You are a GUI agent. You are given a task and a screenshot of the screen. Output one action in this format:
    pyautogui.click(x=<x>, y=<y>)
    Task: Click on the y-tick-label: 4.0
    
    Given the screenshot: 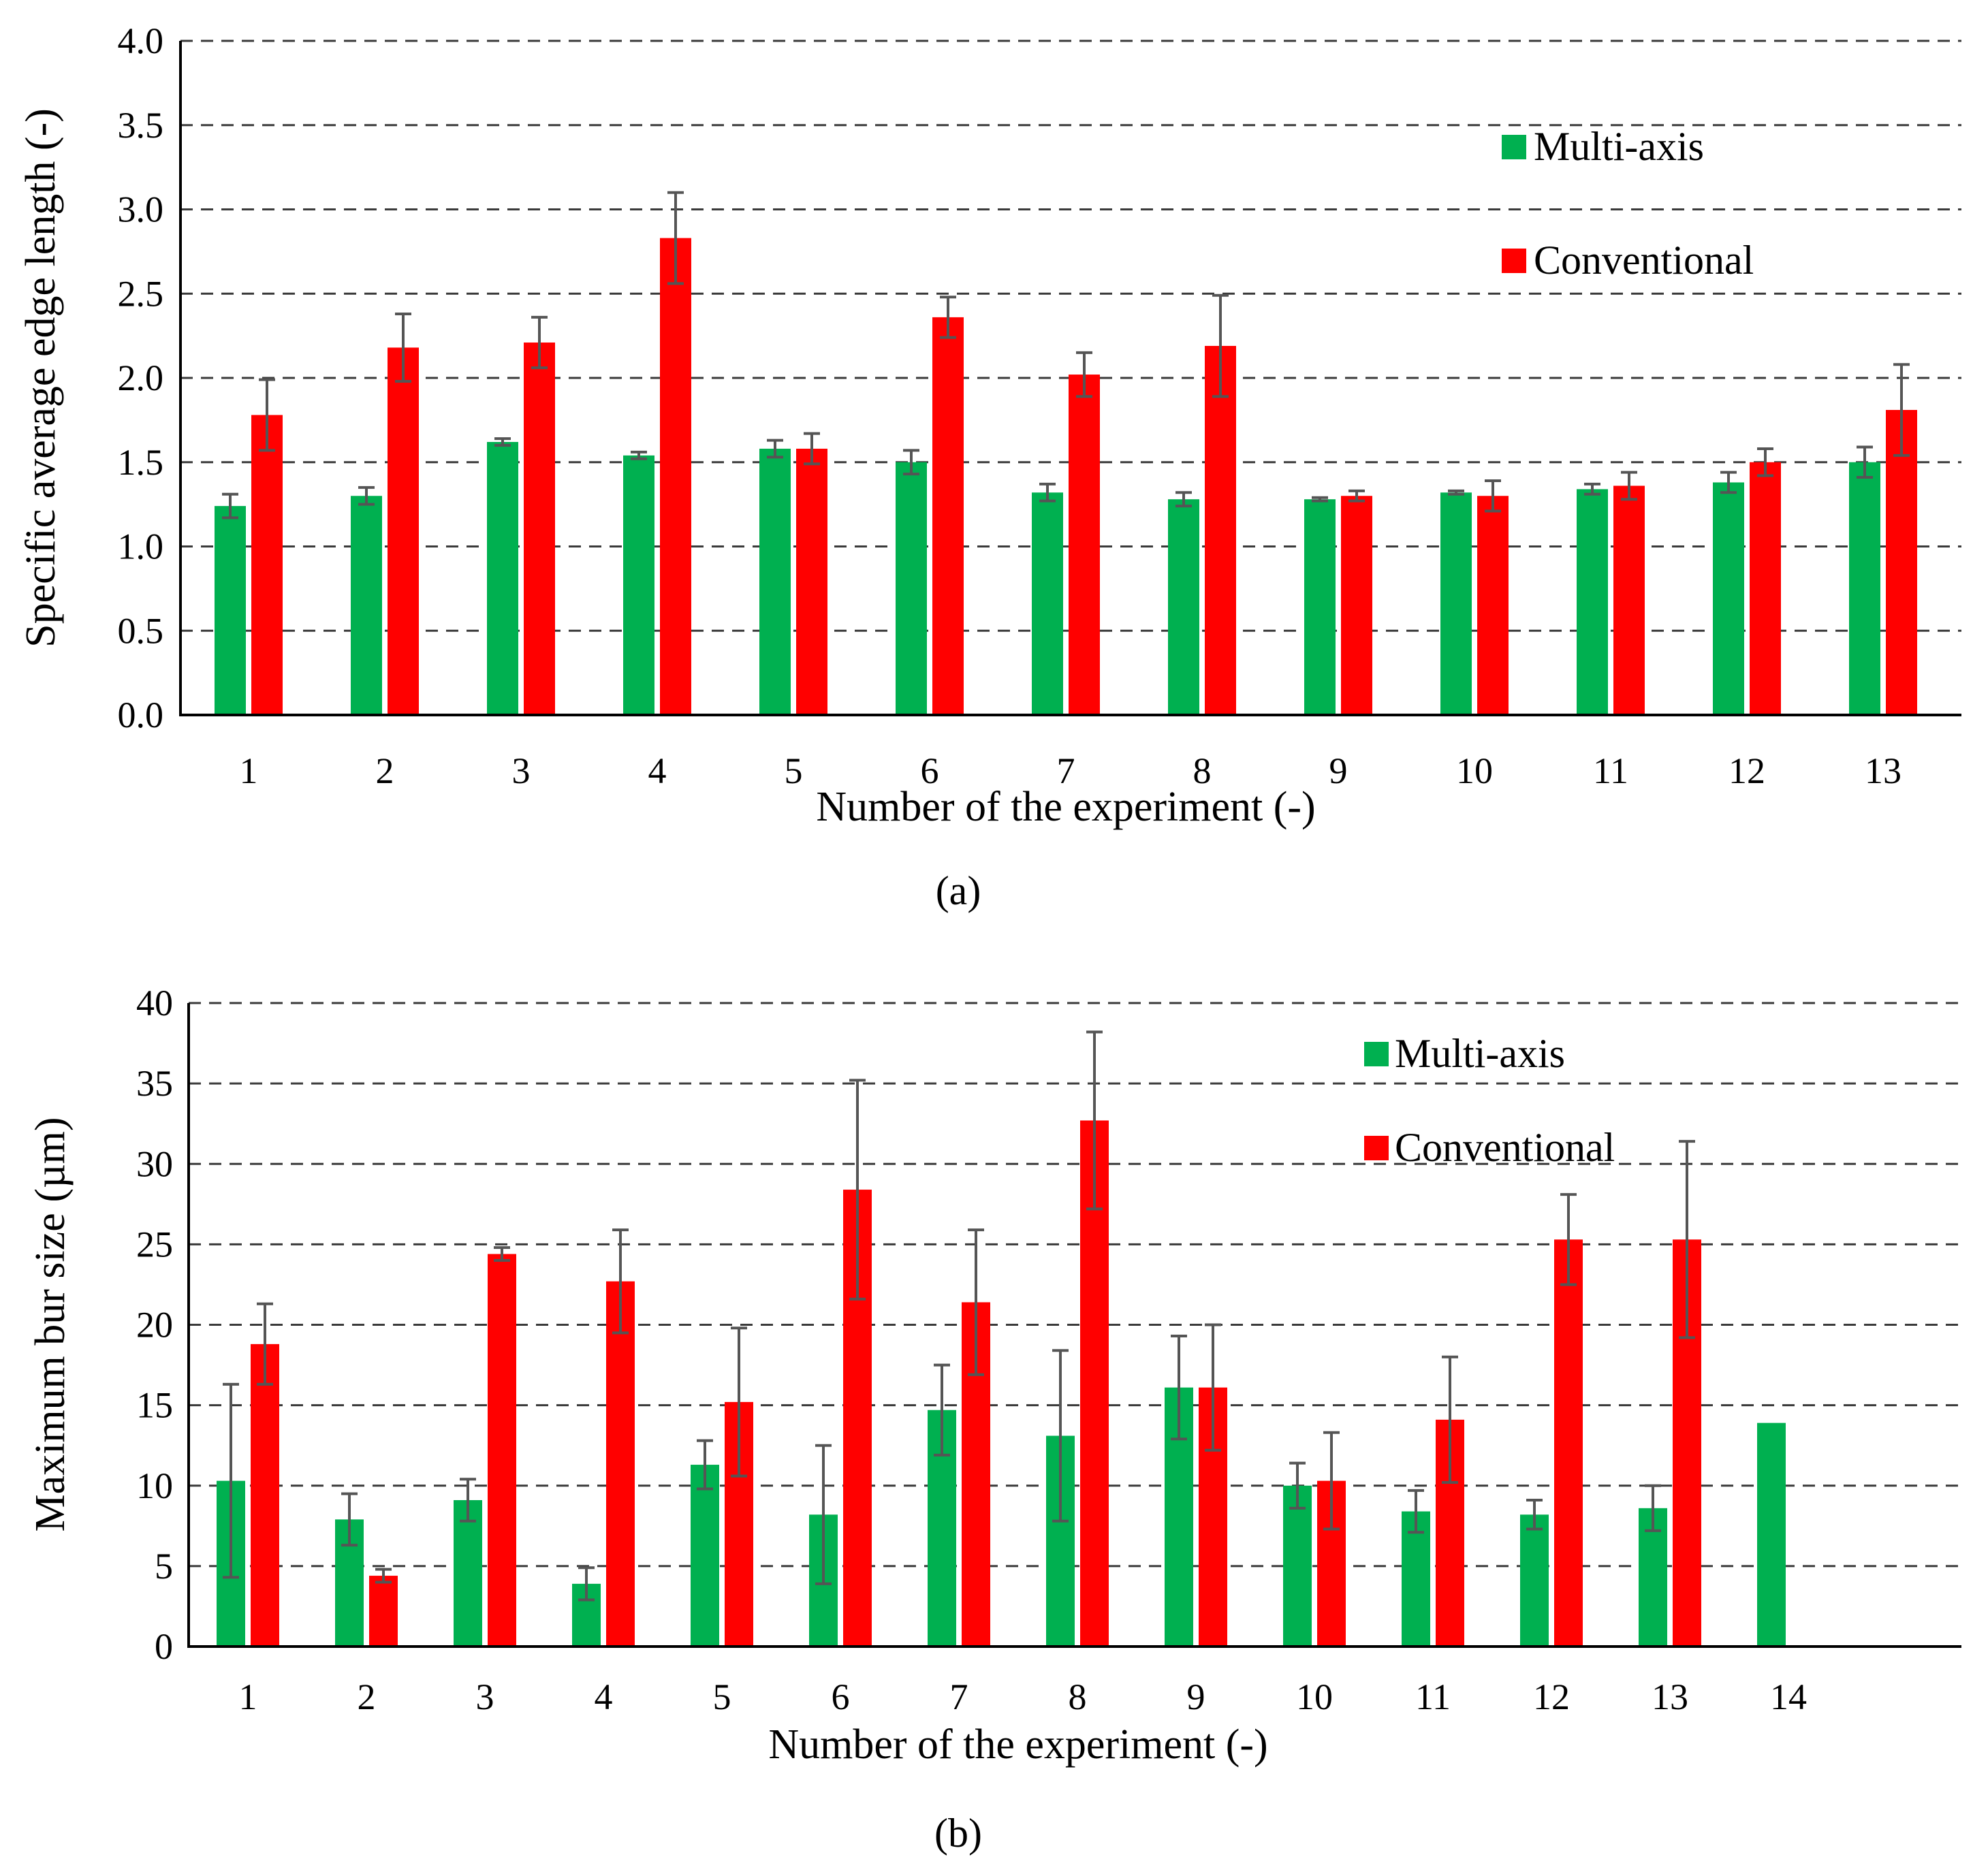 What is the action you would take?
    pyautogui.click(x=141, y=40)
    